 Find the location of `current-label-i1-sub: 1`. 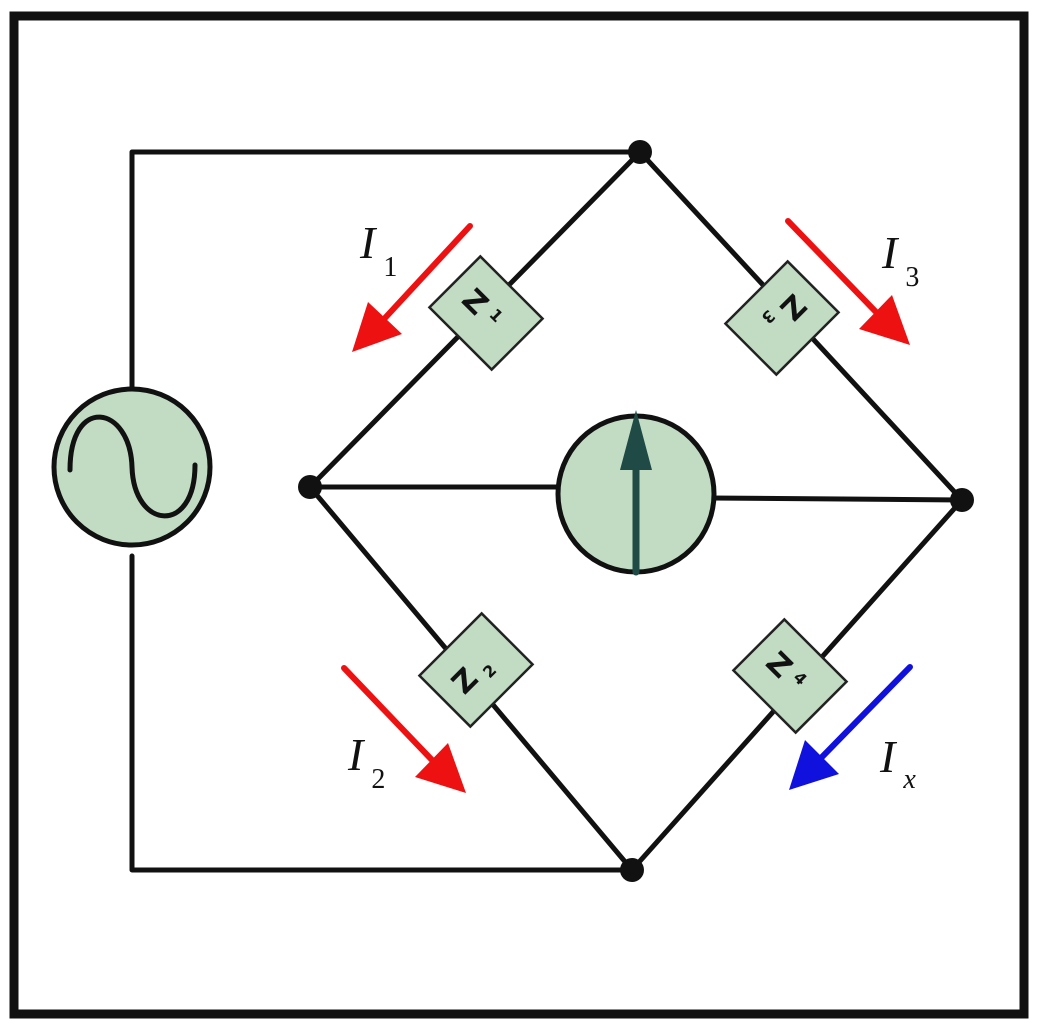

current-label-i1-sub: 1 is located at coordinates (390, 267).